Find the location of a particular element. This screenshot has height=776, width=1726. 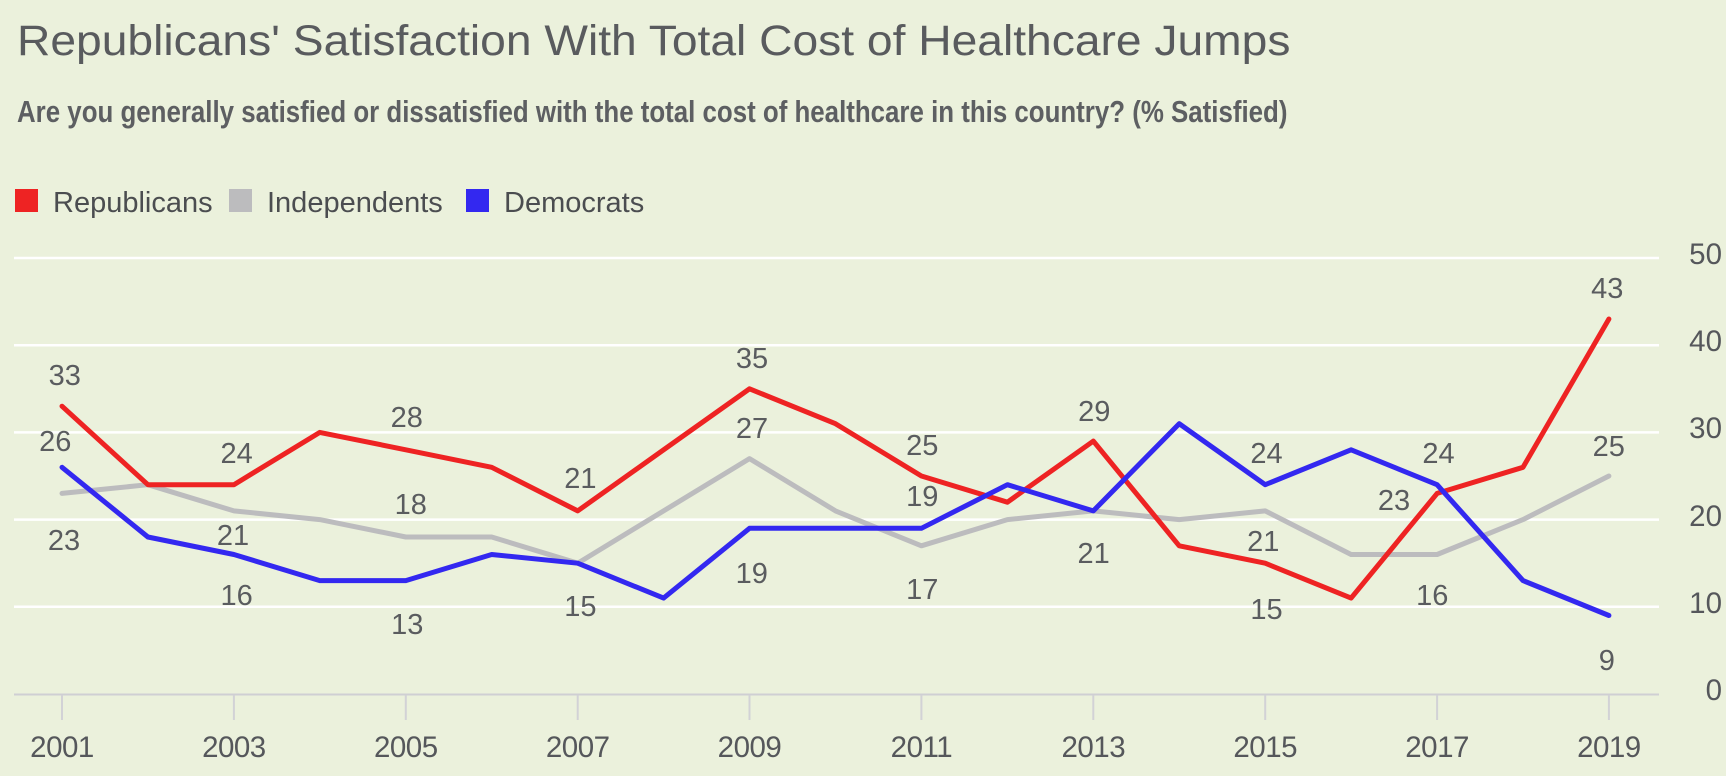

svg-text: 2015 is located at coordinates (1265, 747).